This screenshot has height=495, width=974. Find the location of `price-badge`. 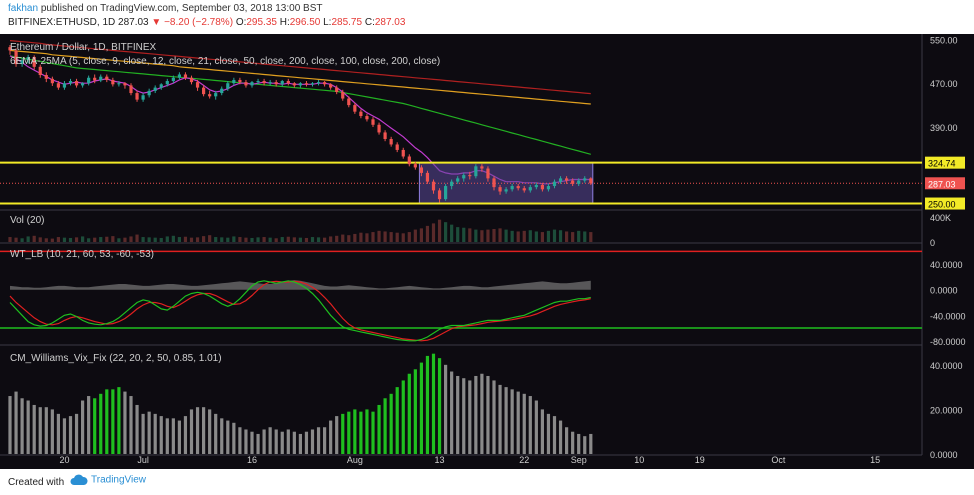

price-badge is located at coordinates (945, 203).